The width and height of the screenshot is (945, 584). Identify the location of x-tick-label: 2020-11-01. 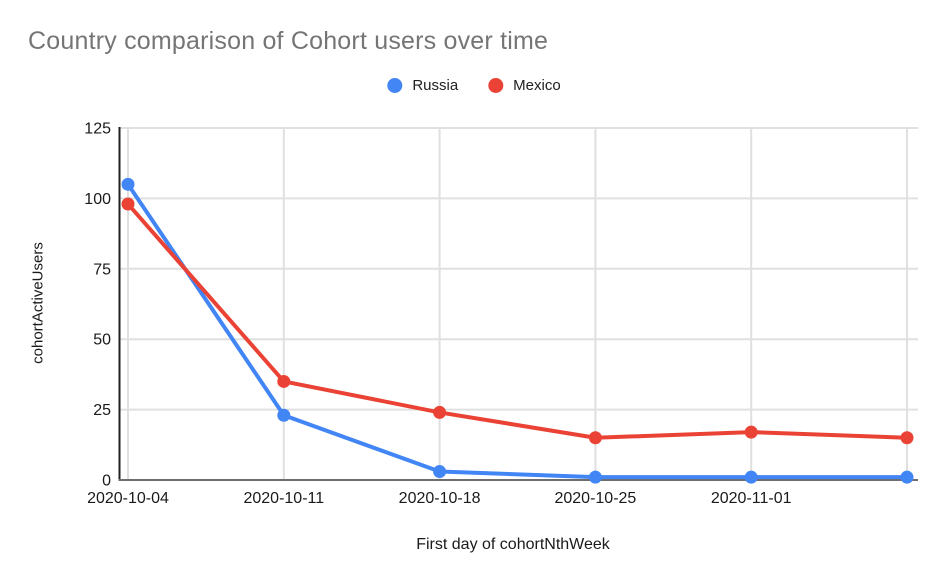
(751, 498).